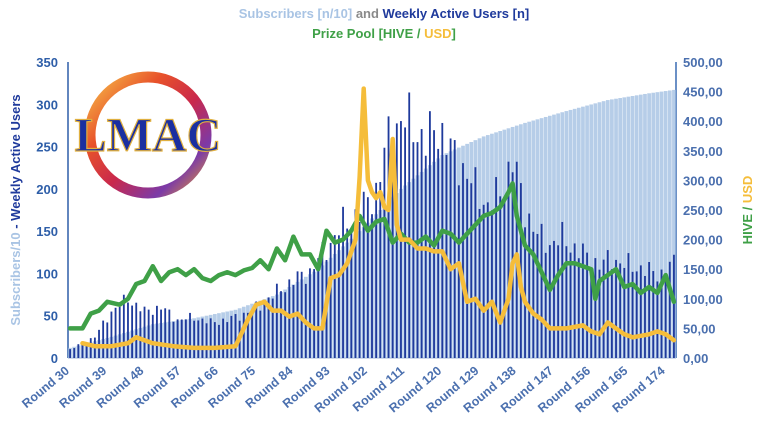 The width and height of the screenshot is (768, 434). Describe the element at coordinates (695, 358) in the screenshot. I see `right-tick-label: 0,00` at that location.